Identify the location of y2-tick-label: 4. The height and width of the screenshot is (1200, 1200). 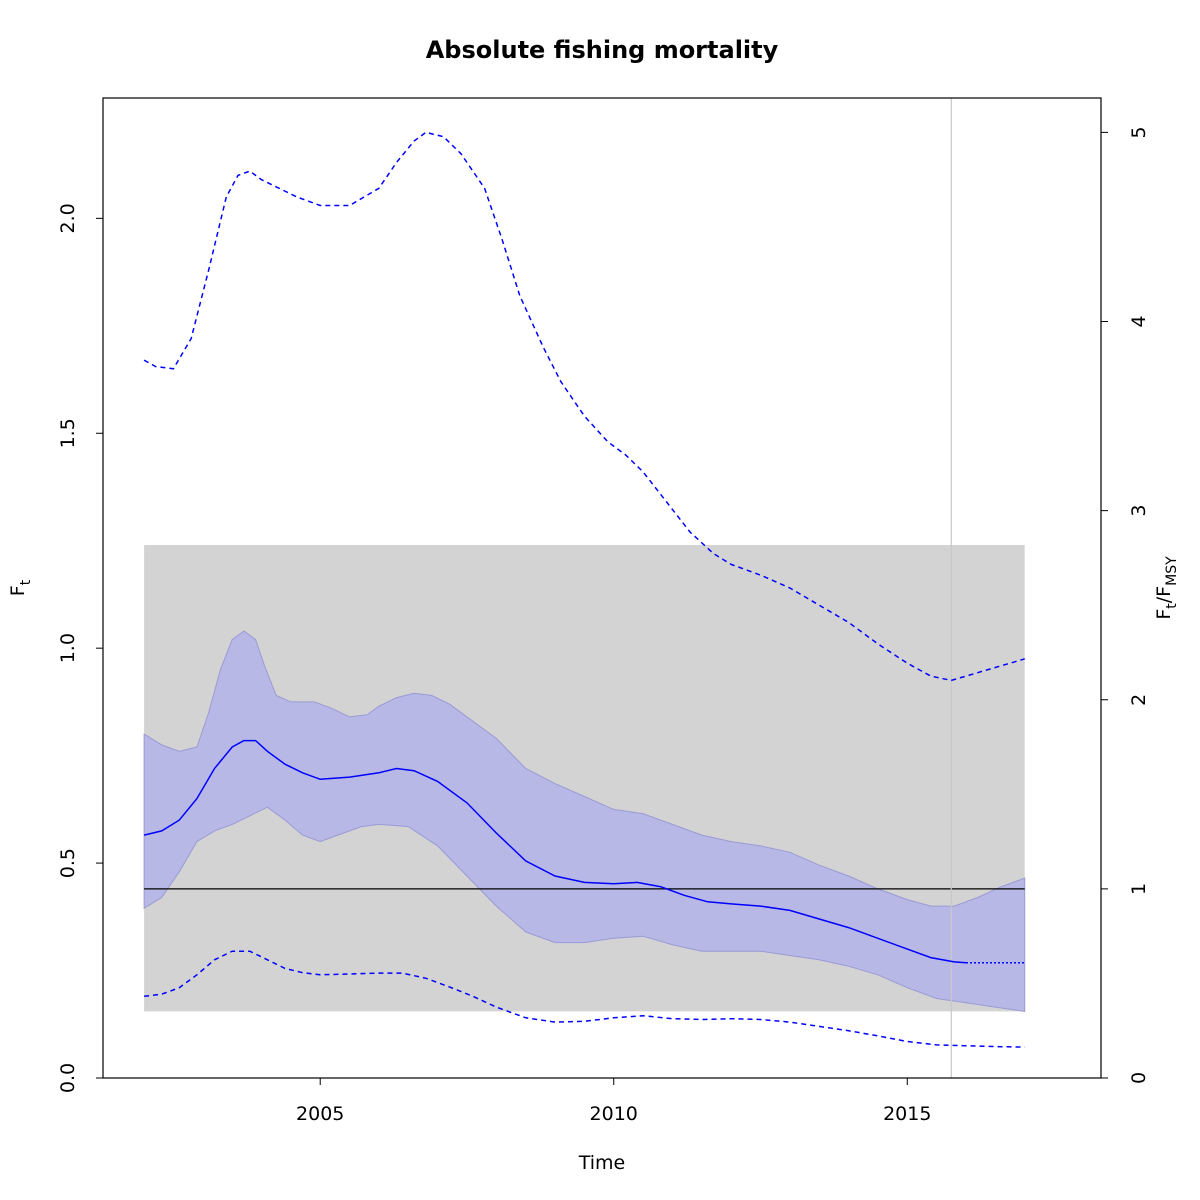
(1139, 321).